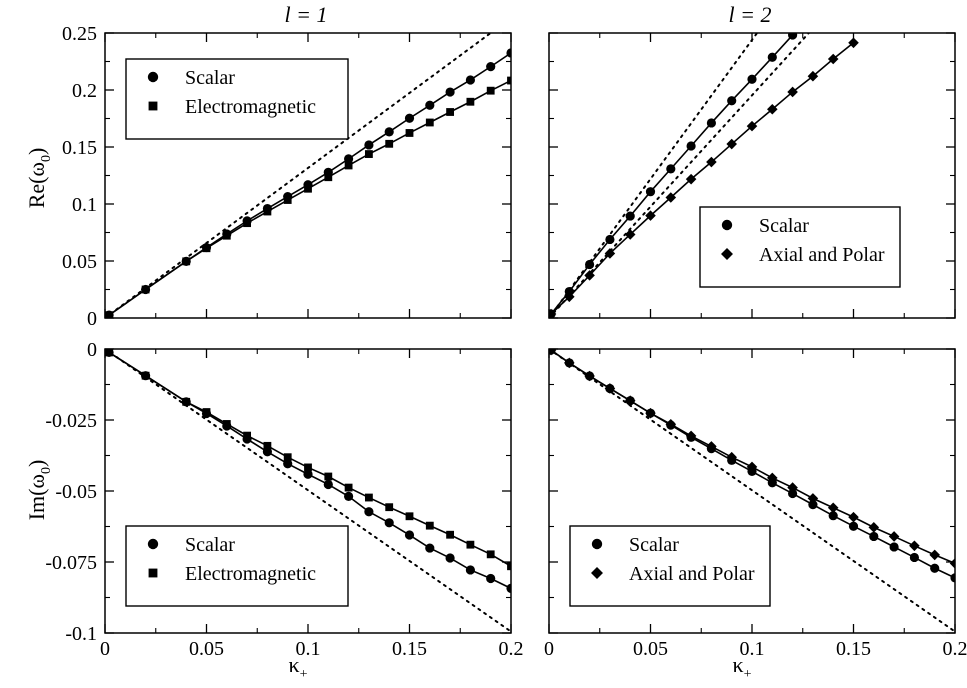  Describe the element at coordinates (39, 490) in the screenshot. I see `y-axis-title-bottom: Im(ω0)` at that location.